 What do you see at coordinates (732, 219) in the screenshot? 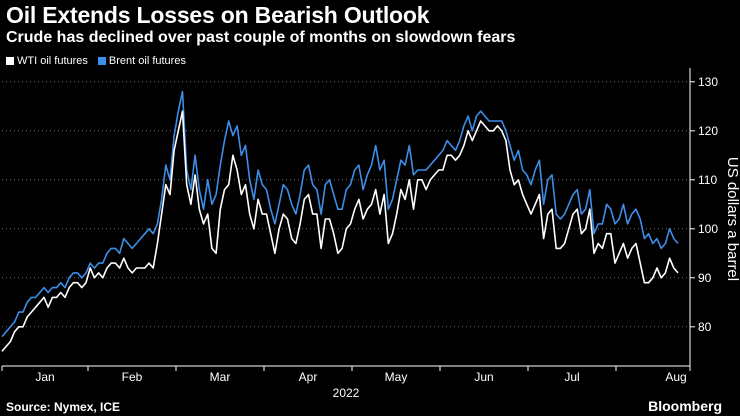
I see `y-axis-label: US dollars a barrel` at bounding box center [732, 219].